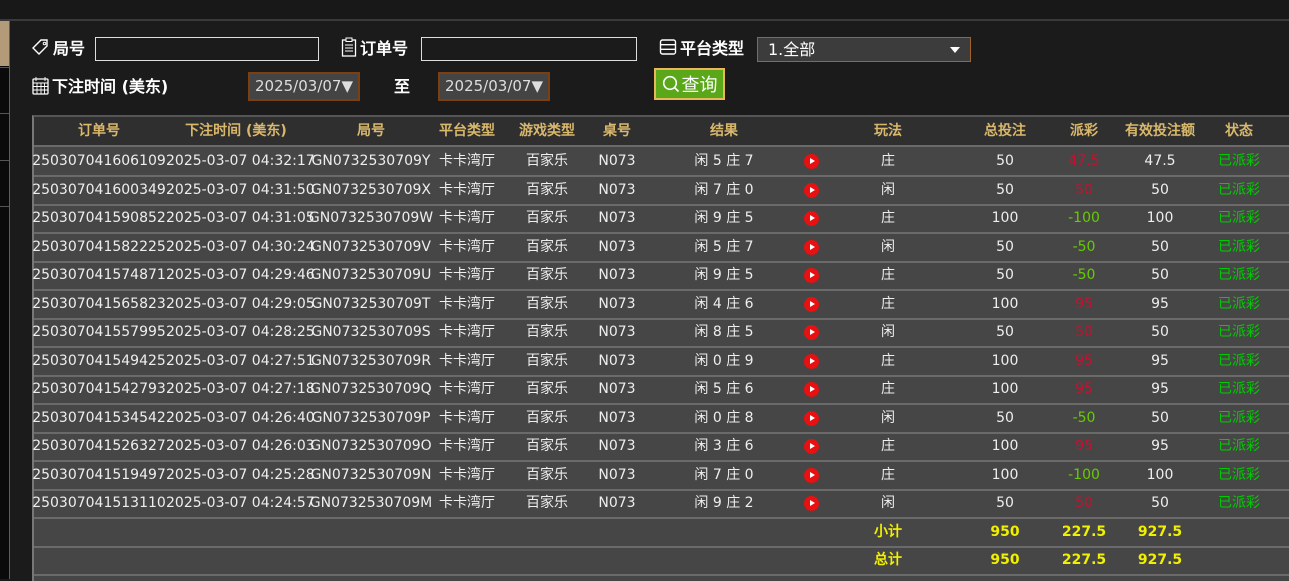 Image resolution: width=1289 pixels, height=581 pixels. What do you see at coordinates (240, 332) in the screenshot?
I see `bet-time-cell: 2025-03-07 04:28:25` at bounding box center [240, 332].